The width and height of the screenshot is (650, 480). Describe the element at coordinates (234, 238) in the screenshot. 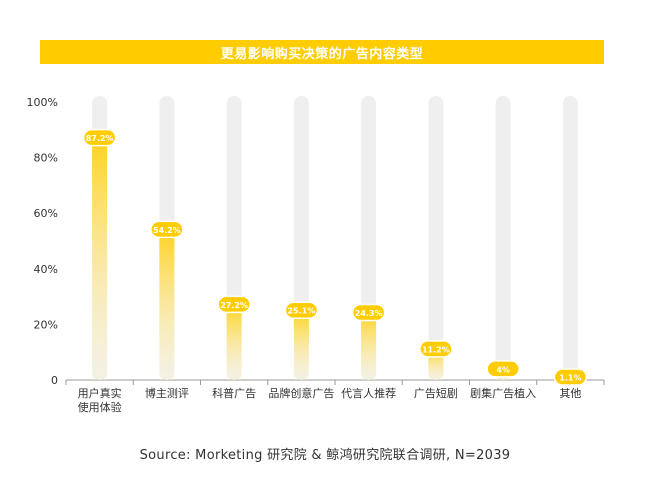

I see `bar-group: 27.2%` at that location.